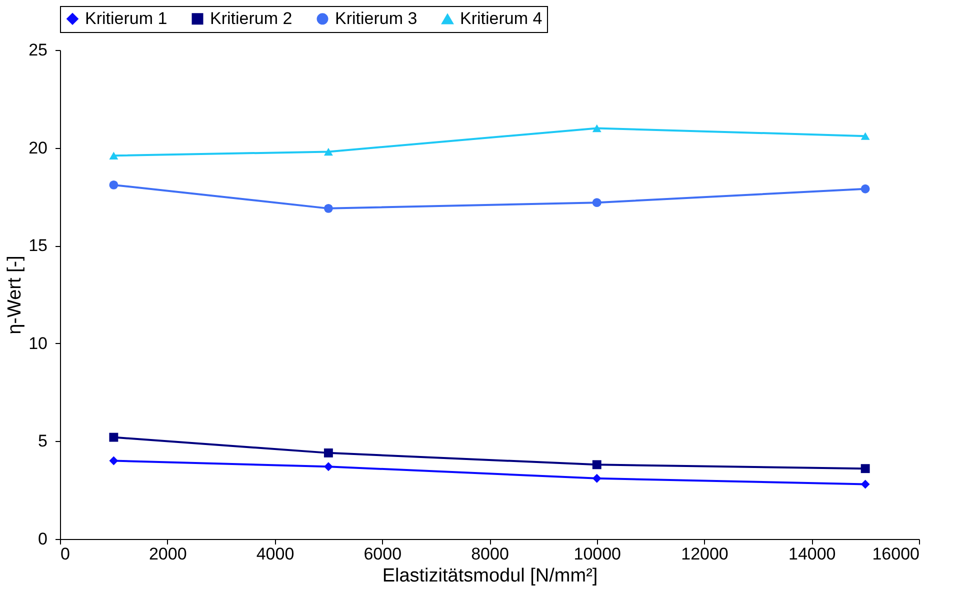  What do you see at coordinates (38, 246) in the screenshot?
I see `y-tick-label: 15` at bounding box center [38, 246].